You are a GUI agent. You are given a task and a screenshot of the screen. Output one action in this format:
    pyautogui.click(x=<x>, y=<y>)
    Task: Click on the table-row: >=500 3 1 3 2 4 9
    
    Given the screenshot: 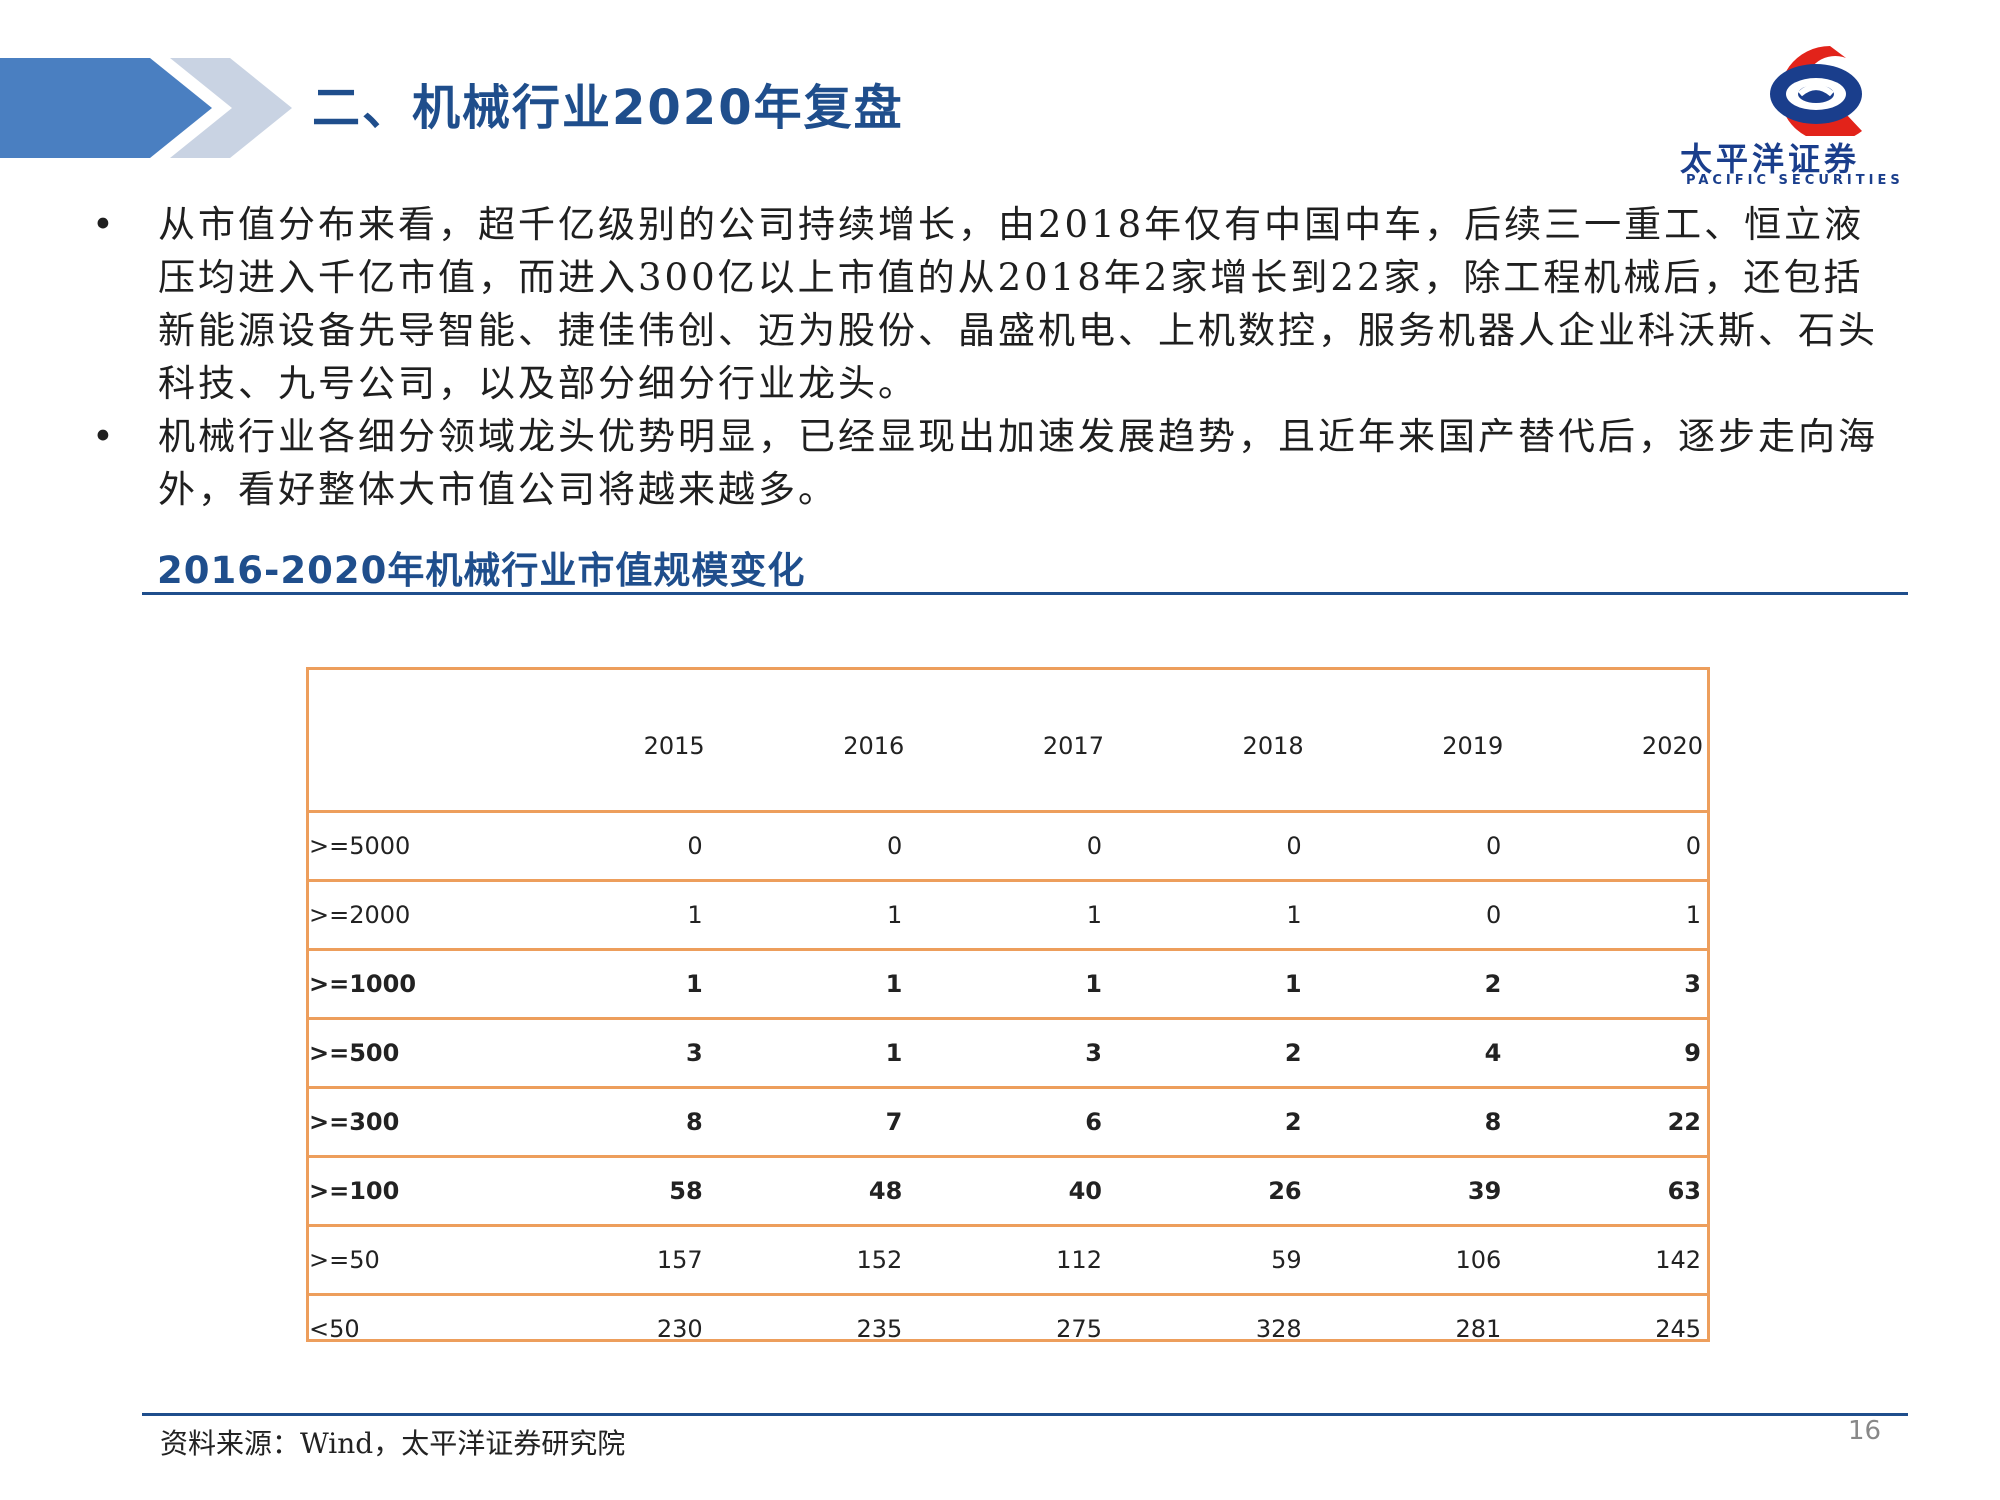 What is the action you would take?
    pyautogui.click(x=1008, y=1053)
    